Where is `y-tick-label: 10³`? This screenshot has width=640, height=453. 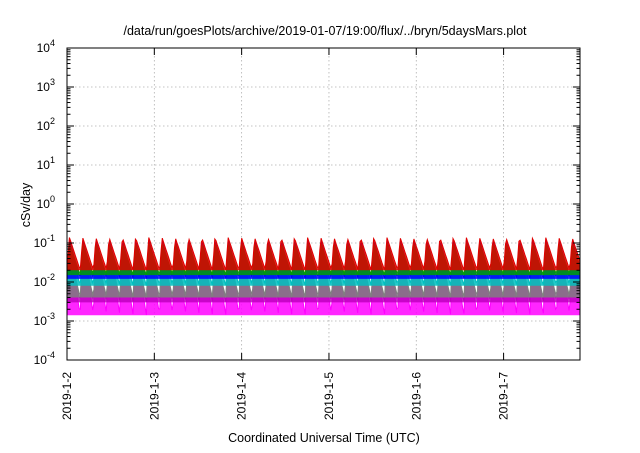 y-tick-label: 10³ is located at coordinates (46, 85).